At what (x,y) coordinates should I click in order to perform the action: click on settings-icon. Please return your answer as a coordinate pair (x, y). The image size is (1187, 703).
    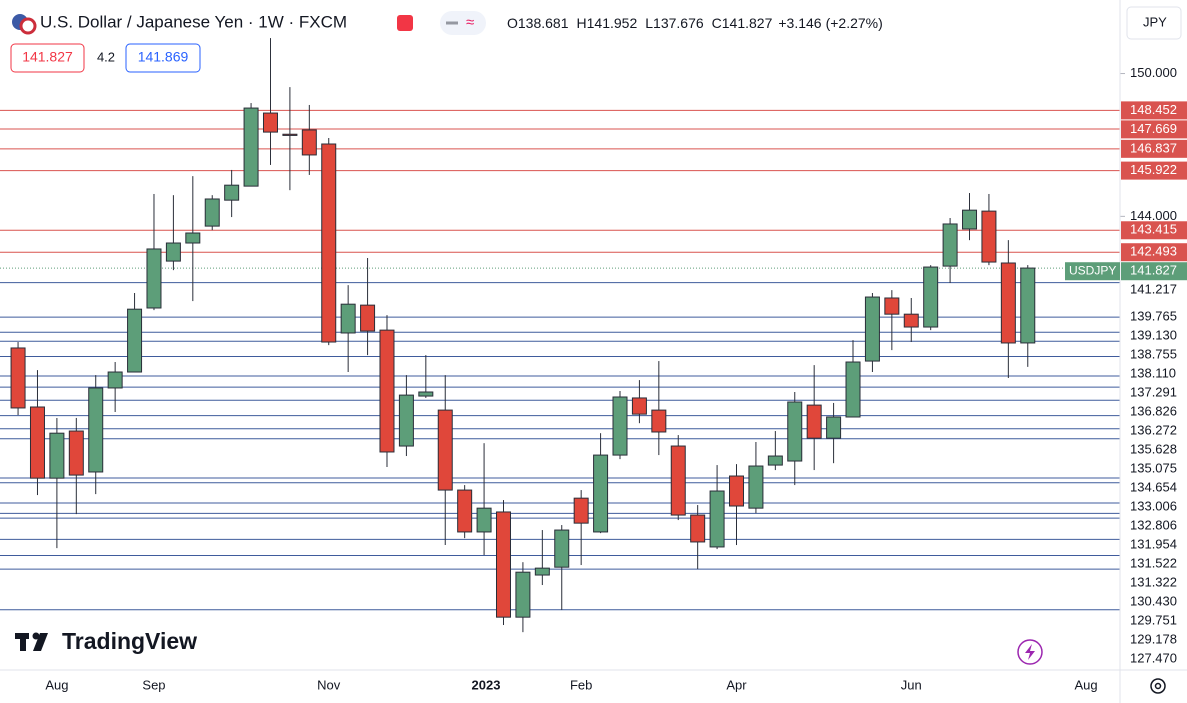
    Looking at the image, I should click on (1158, 686).